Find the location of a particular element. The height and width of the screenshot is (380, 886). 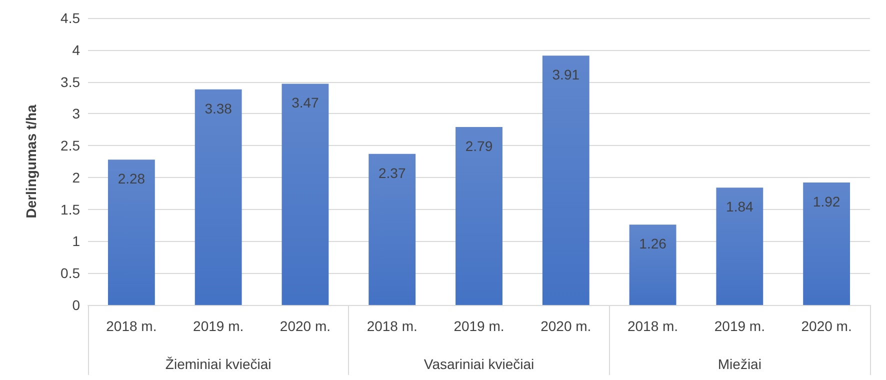

y-tick-label: 1.5 is located at coordinates (70, 209).